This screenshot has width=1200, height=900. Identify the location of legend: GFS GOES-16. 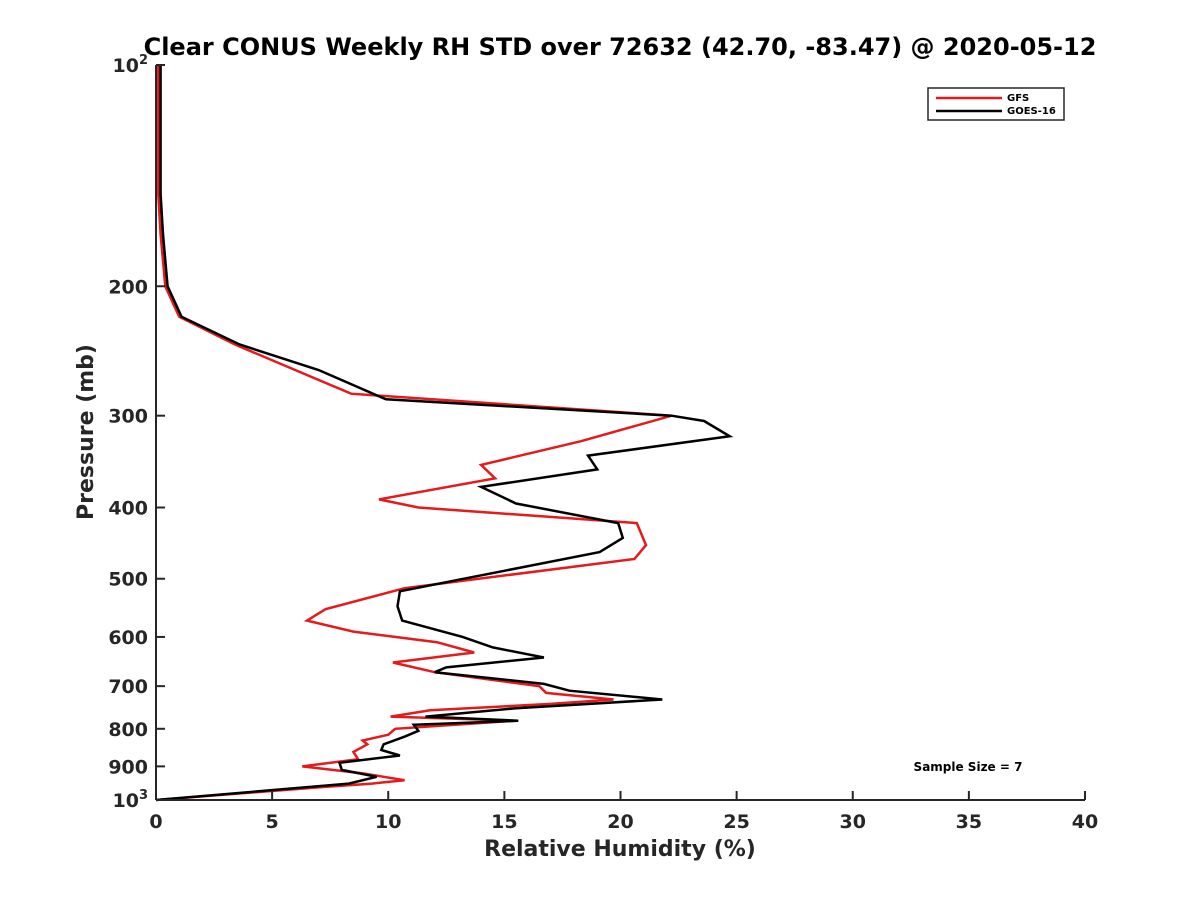
(996, 104).